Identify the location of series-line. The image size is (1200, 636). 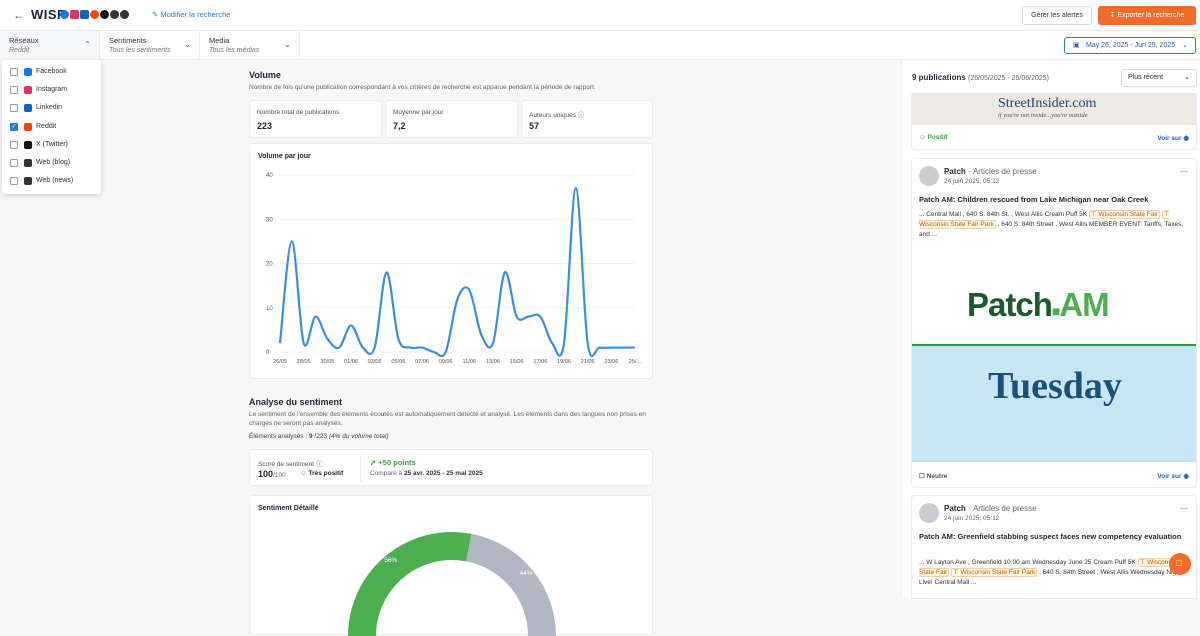
(457, 272).